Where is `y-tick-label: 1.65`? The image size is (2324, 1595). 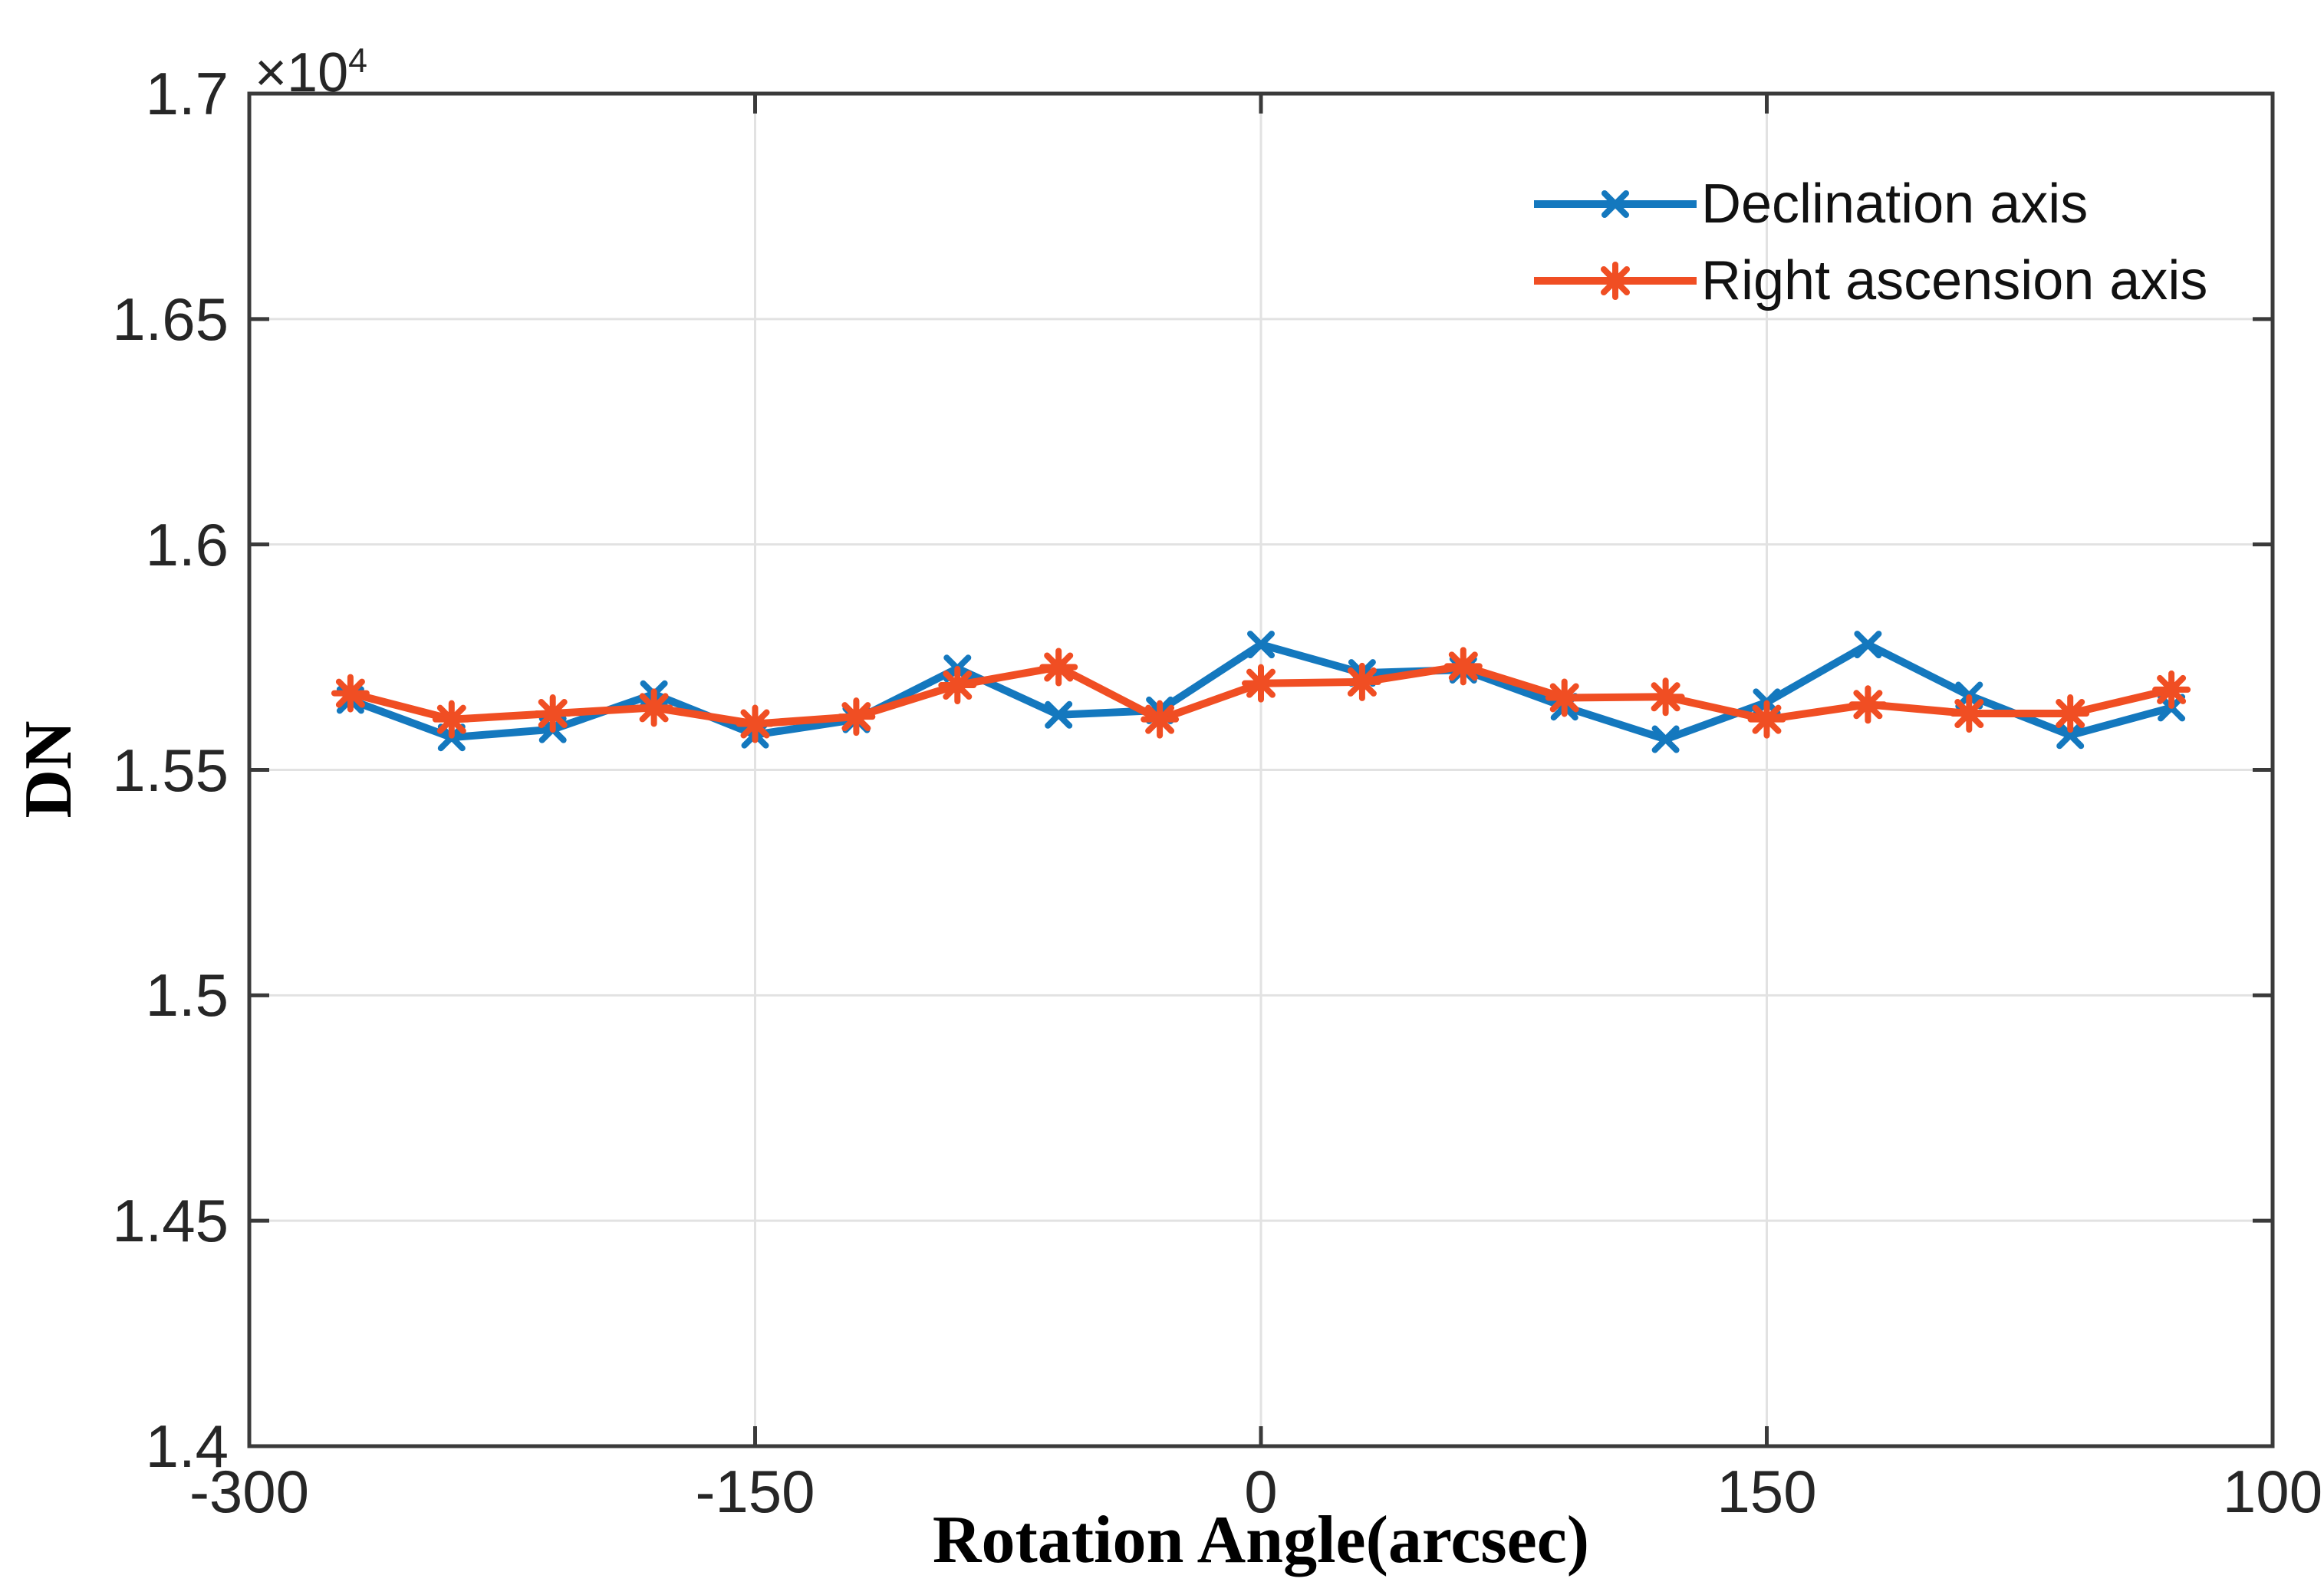
y-tick-label: 1.65 is located at coordinates (170, 319).